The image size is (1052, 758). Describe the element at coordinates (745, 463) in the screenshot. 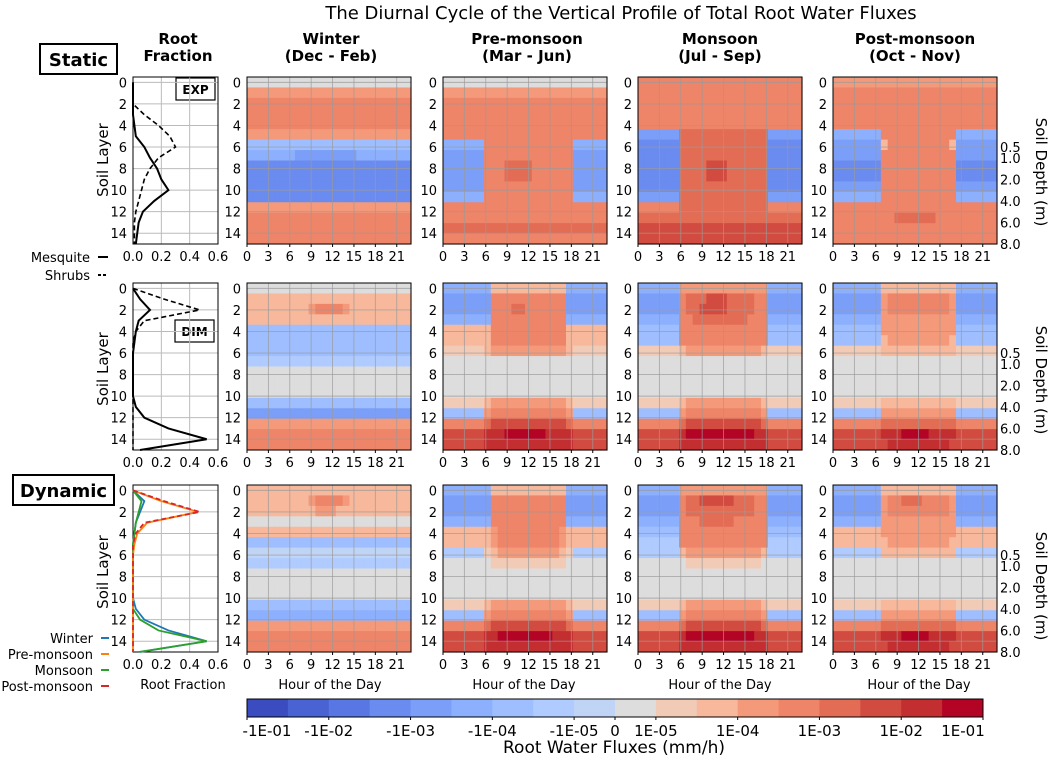

I see `hour-tick-label: 15` at that location.